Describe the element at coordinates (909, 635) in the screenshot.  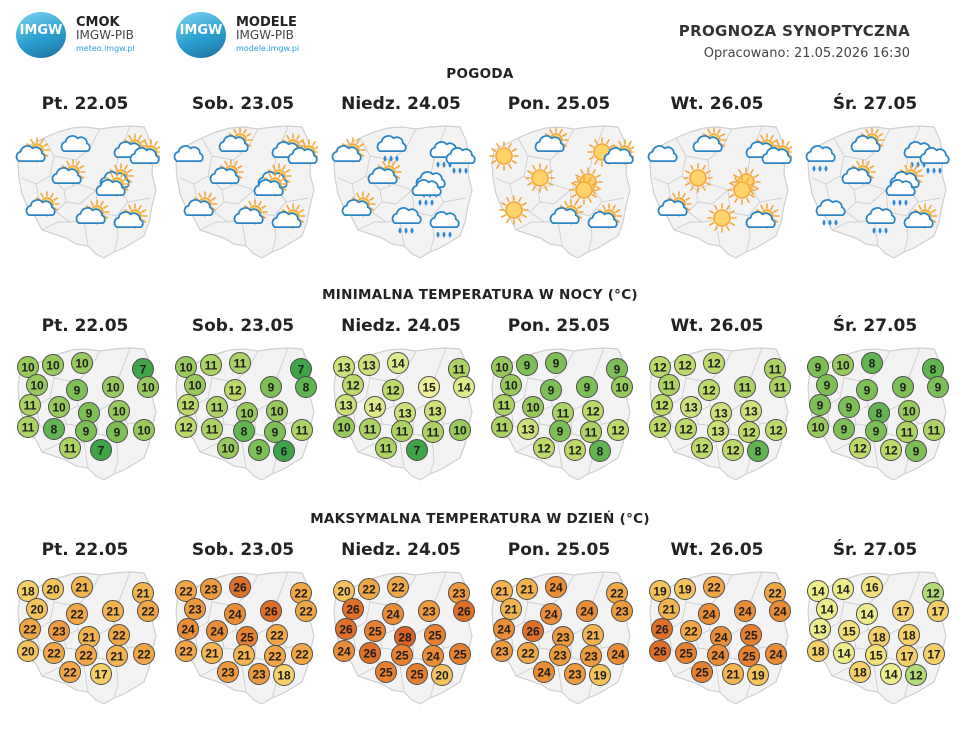
I see `temperature-marker: 18` at that location.